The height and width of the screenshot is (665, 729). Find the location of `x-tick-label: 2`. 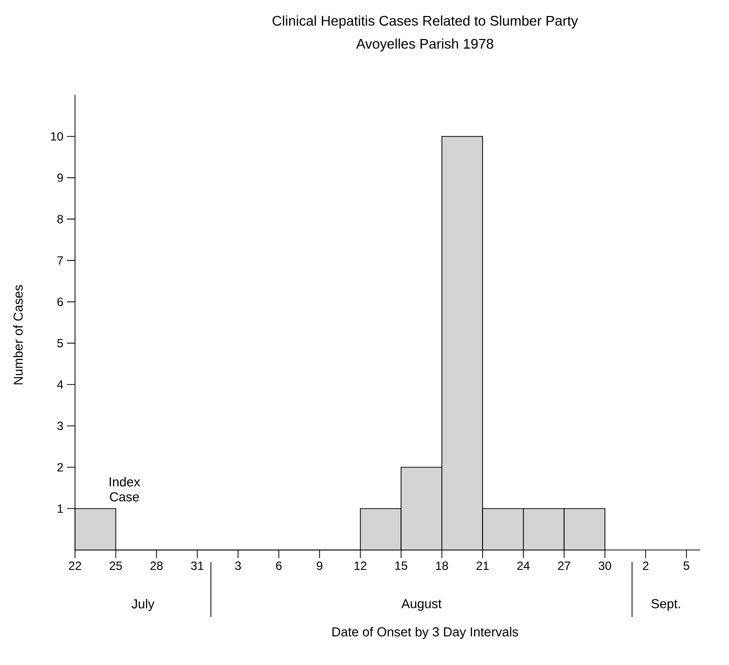

x-tick-label: 2 is located at coordinates (645, 566).